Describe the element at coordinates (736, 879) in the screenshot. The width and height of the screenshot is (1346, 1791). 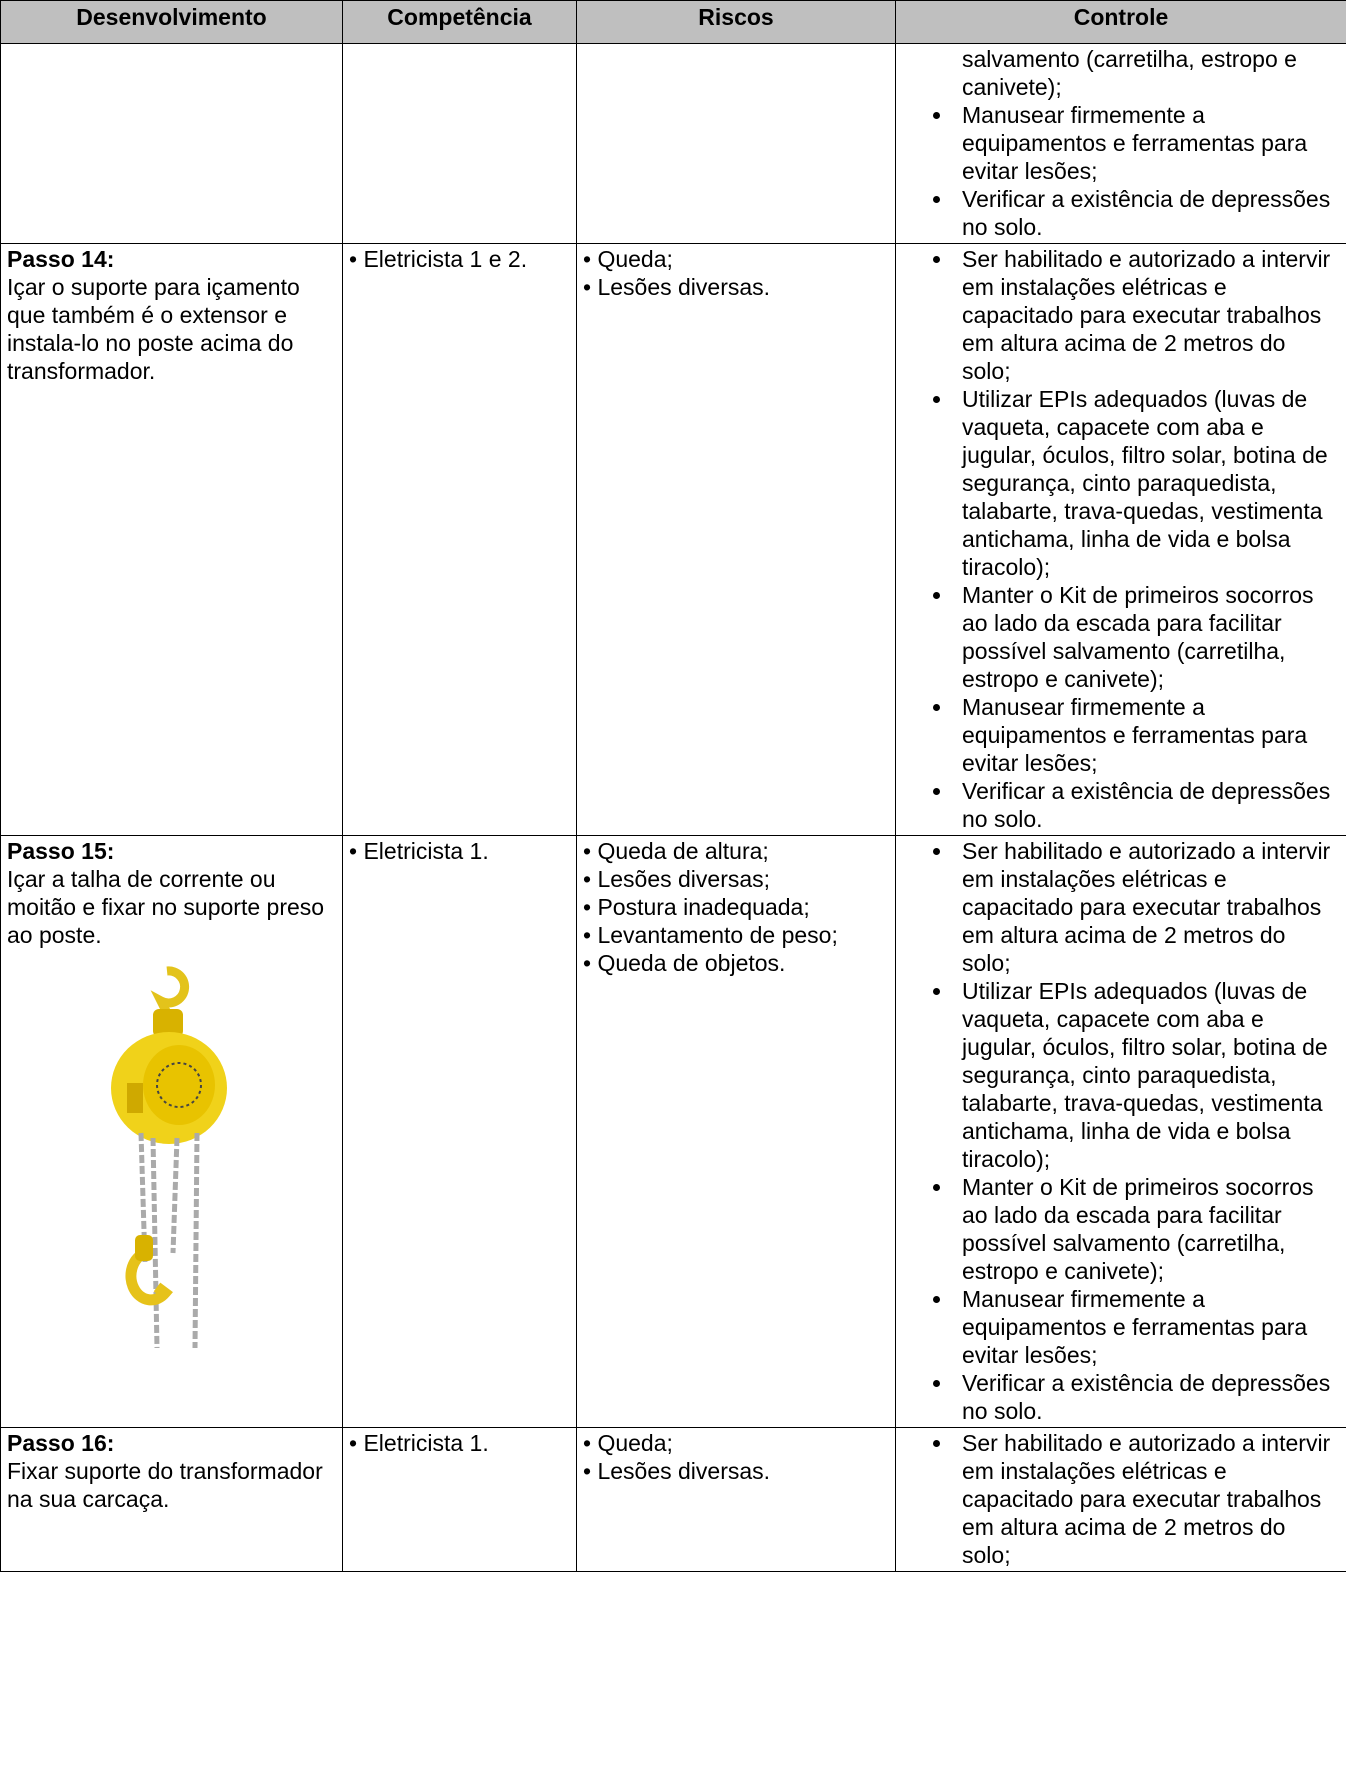
I see `risks-item: Lesões diversas;` at that location.